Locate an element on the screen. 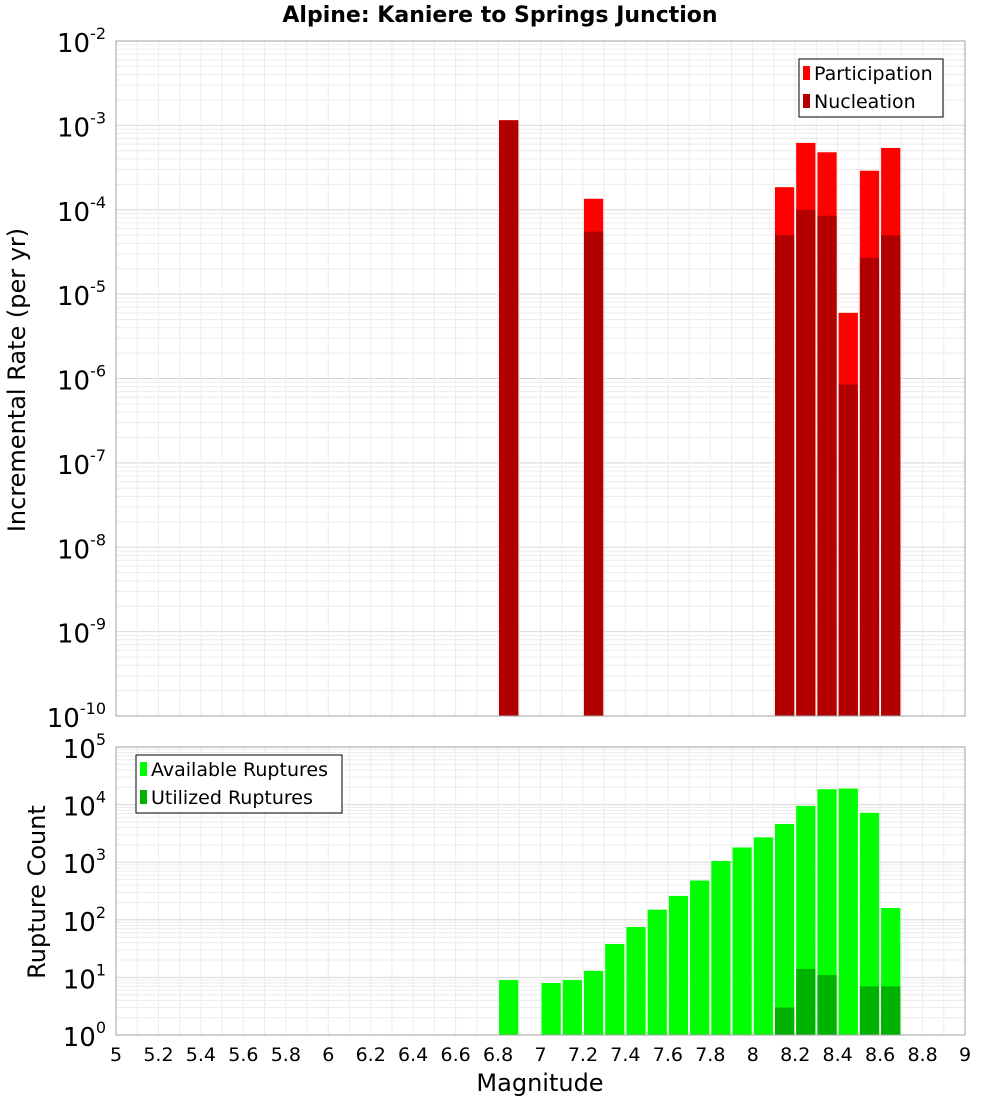 Image resolution: width=1000 pixels, height=1100 pixels. x-axis-label: Magnitude is located at coordinates (539, 1083).